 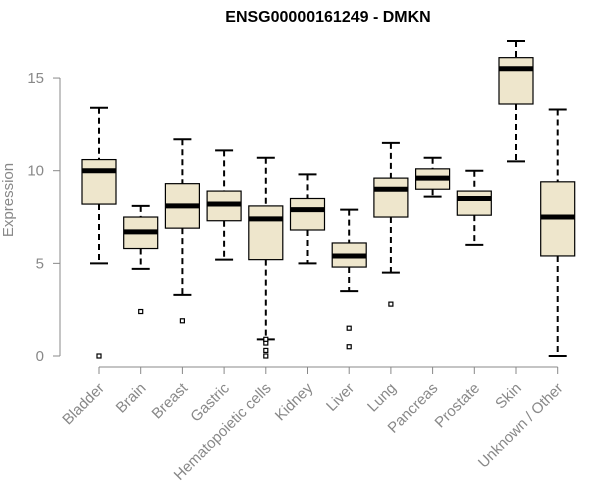 What do you see at coordinates (558, 232) in the screenshot?
I see `box-unknown-other` at bounding box center [558, 232].